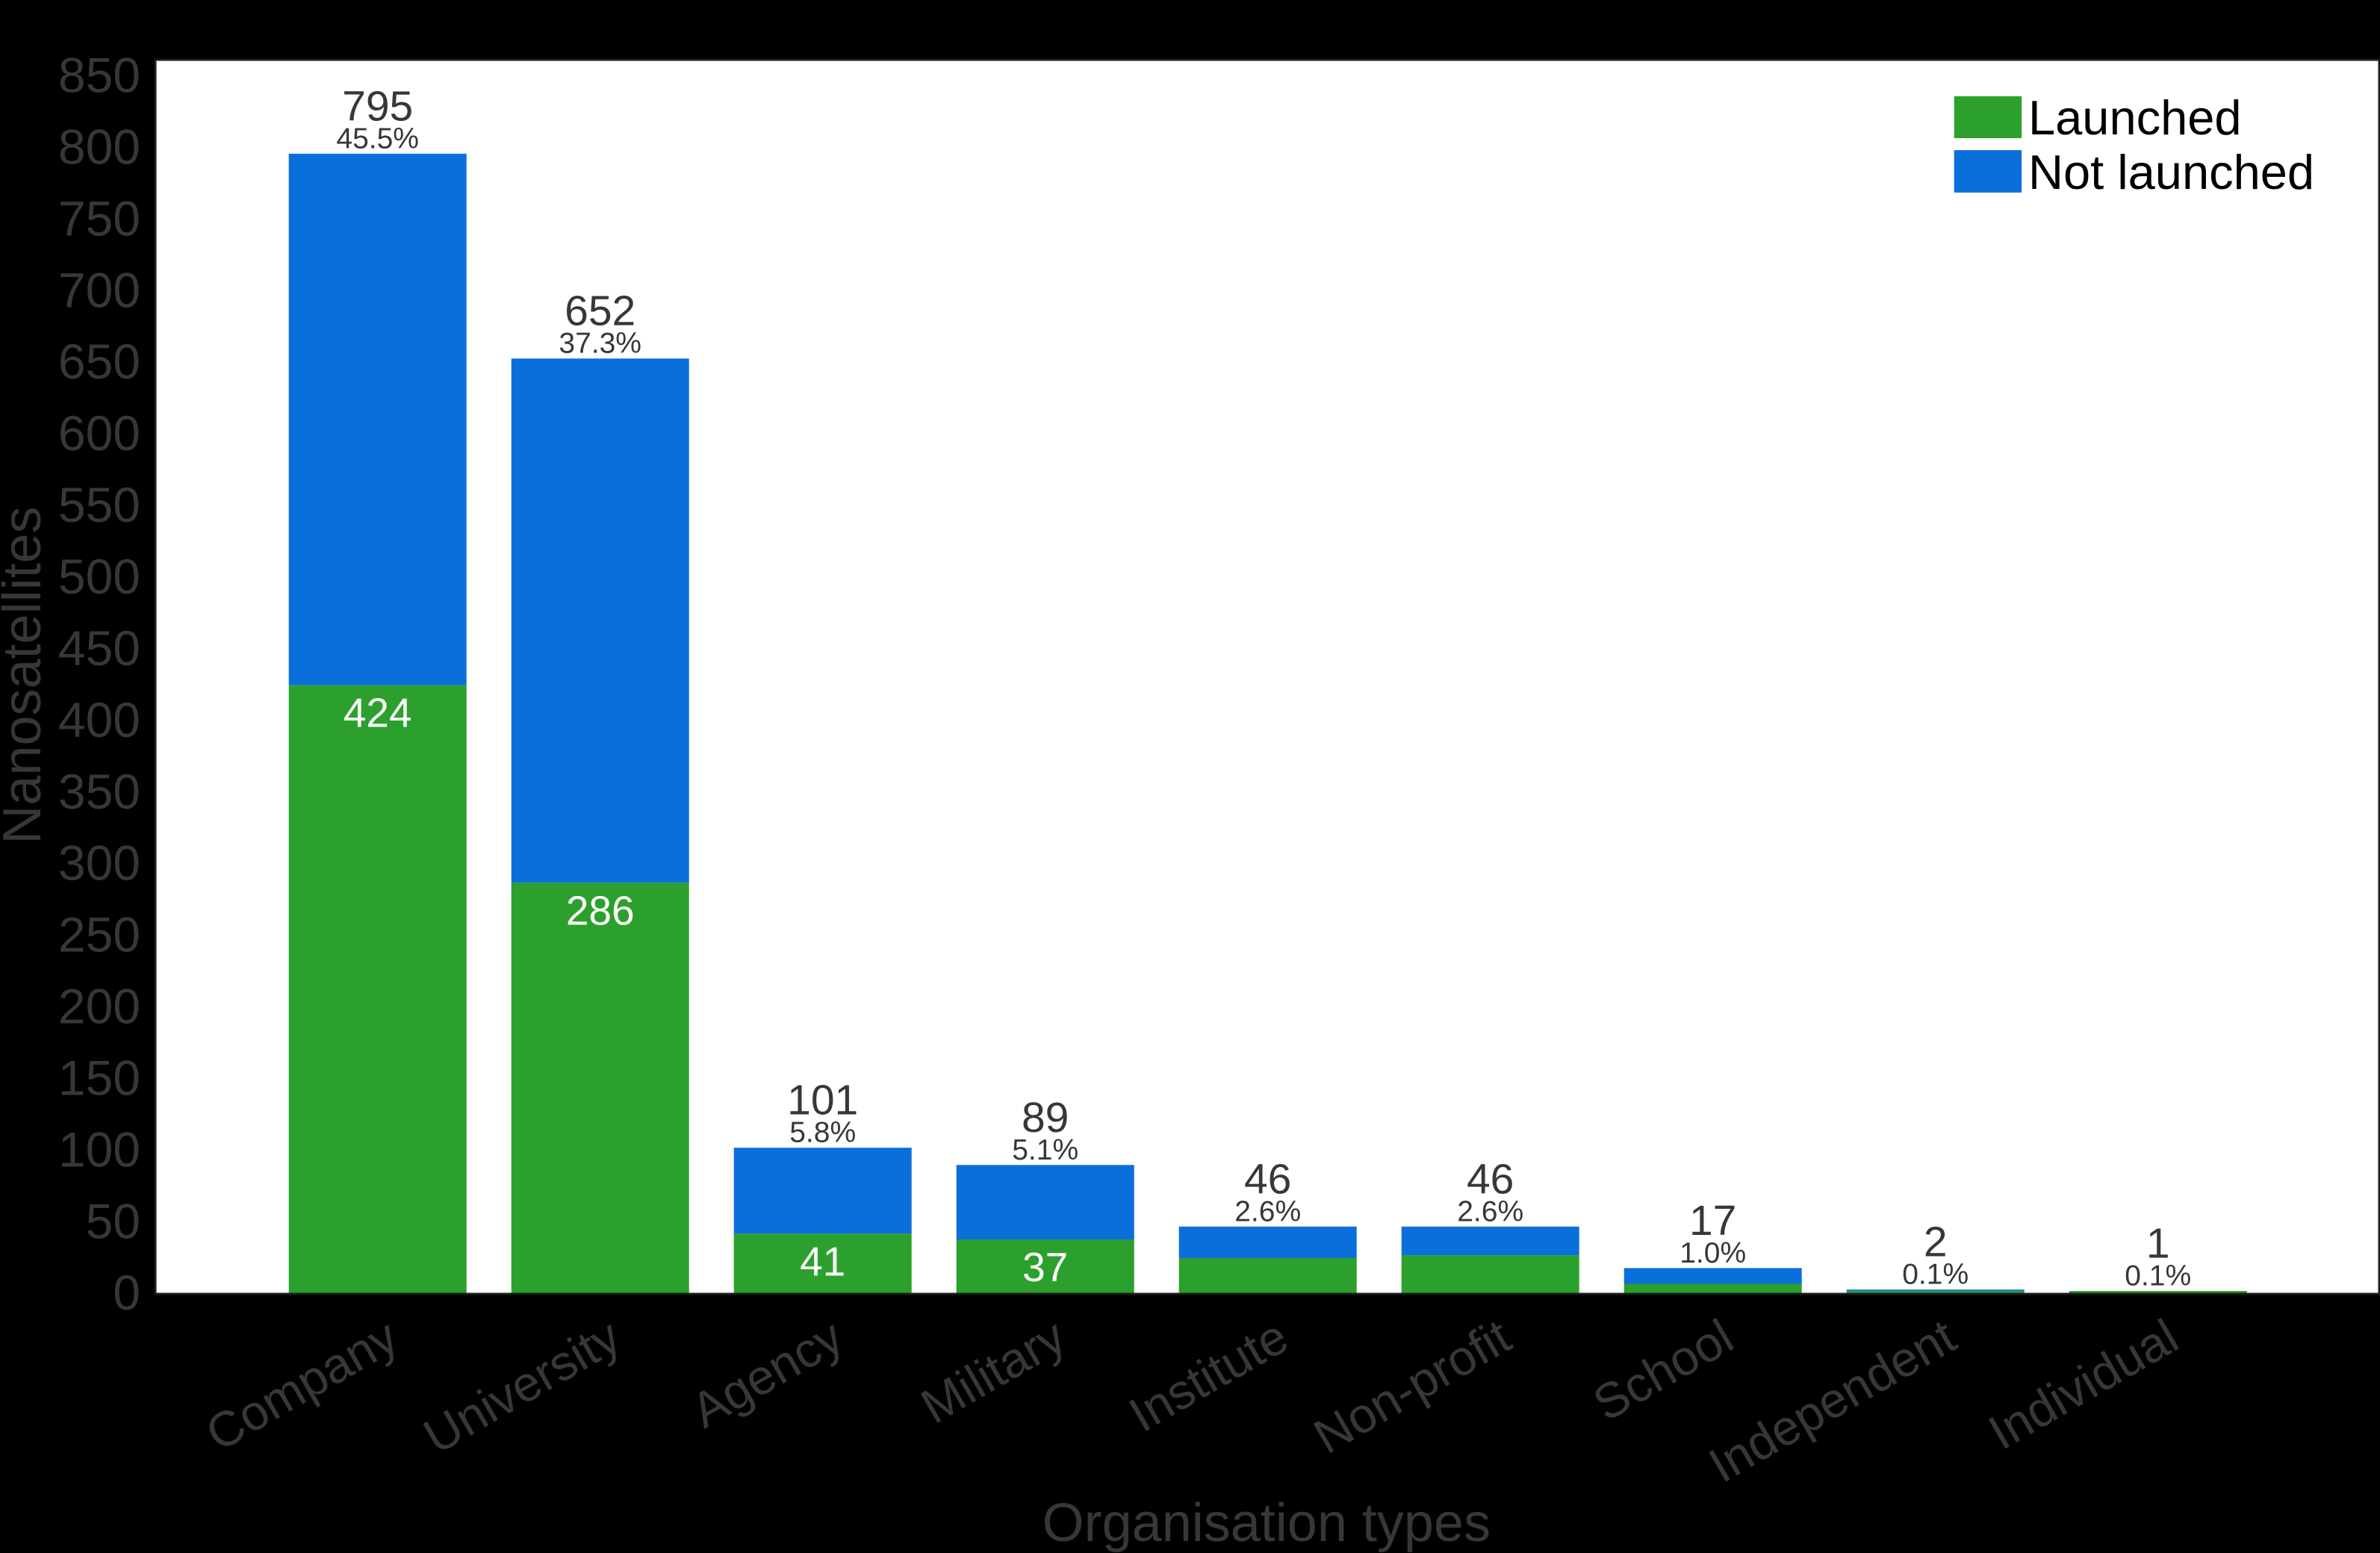 The width and height of the screenshot is (2380, 1553). Describe the element at coordinates (1045, 1150) in the screenshot. I see `svg-text: 5.1%` at that location.